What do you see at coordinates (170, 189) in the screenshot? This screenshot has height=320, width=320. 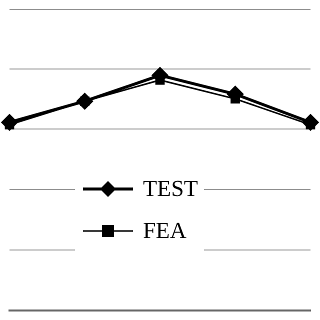 I see `legend-label: TEST` at bounding box center [170, 189].